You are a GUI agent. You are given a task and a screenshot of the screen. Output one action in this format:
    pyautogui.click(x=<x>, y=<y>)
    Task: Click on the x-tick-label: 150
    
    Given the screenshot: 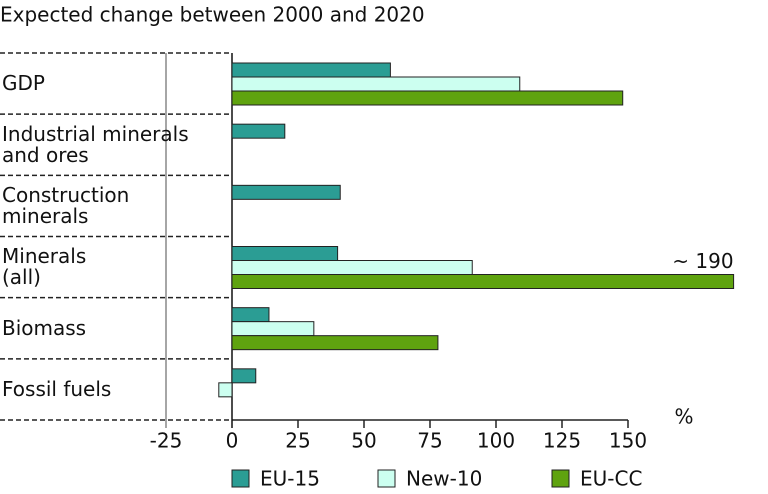 What is the action you would take?
    pyautogui.click(x=628, y=441)
    